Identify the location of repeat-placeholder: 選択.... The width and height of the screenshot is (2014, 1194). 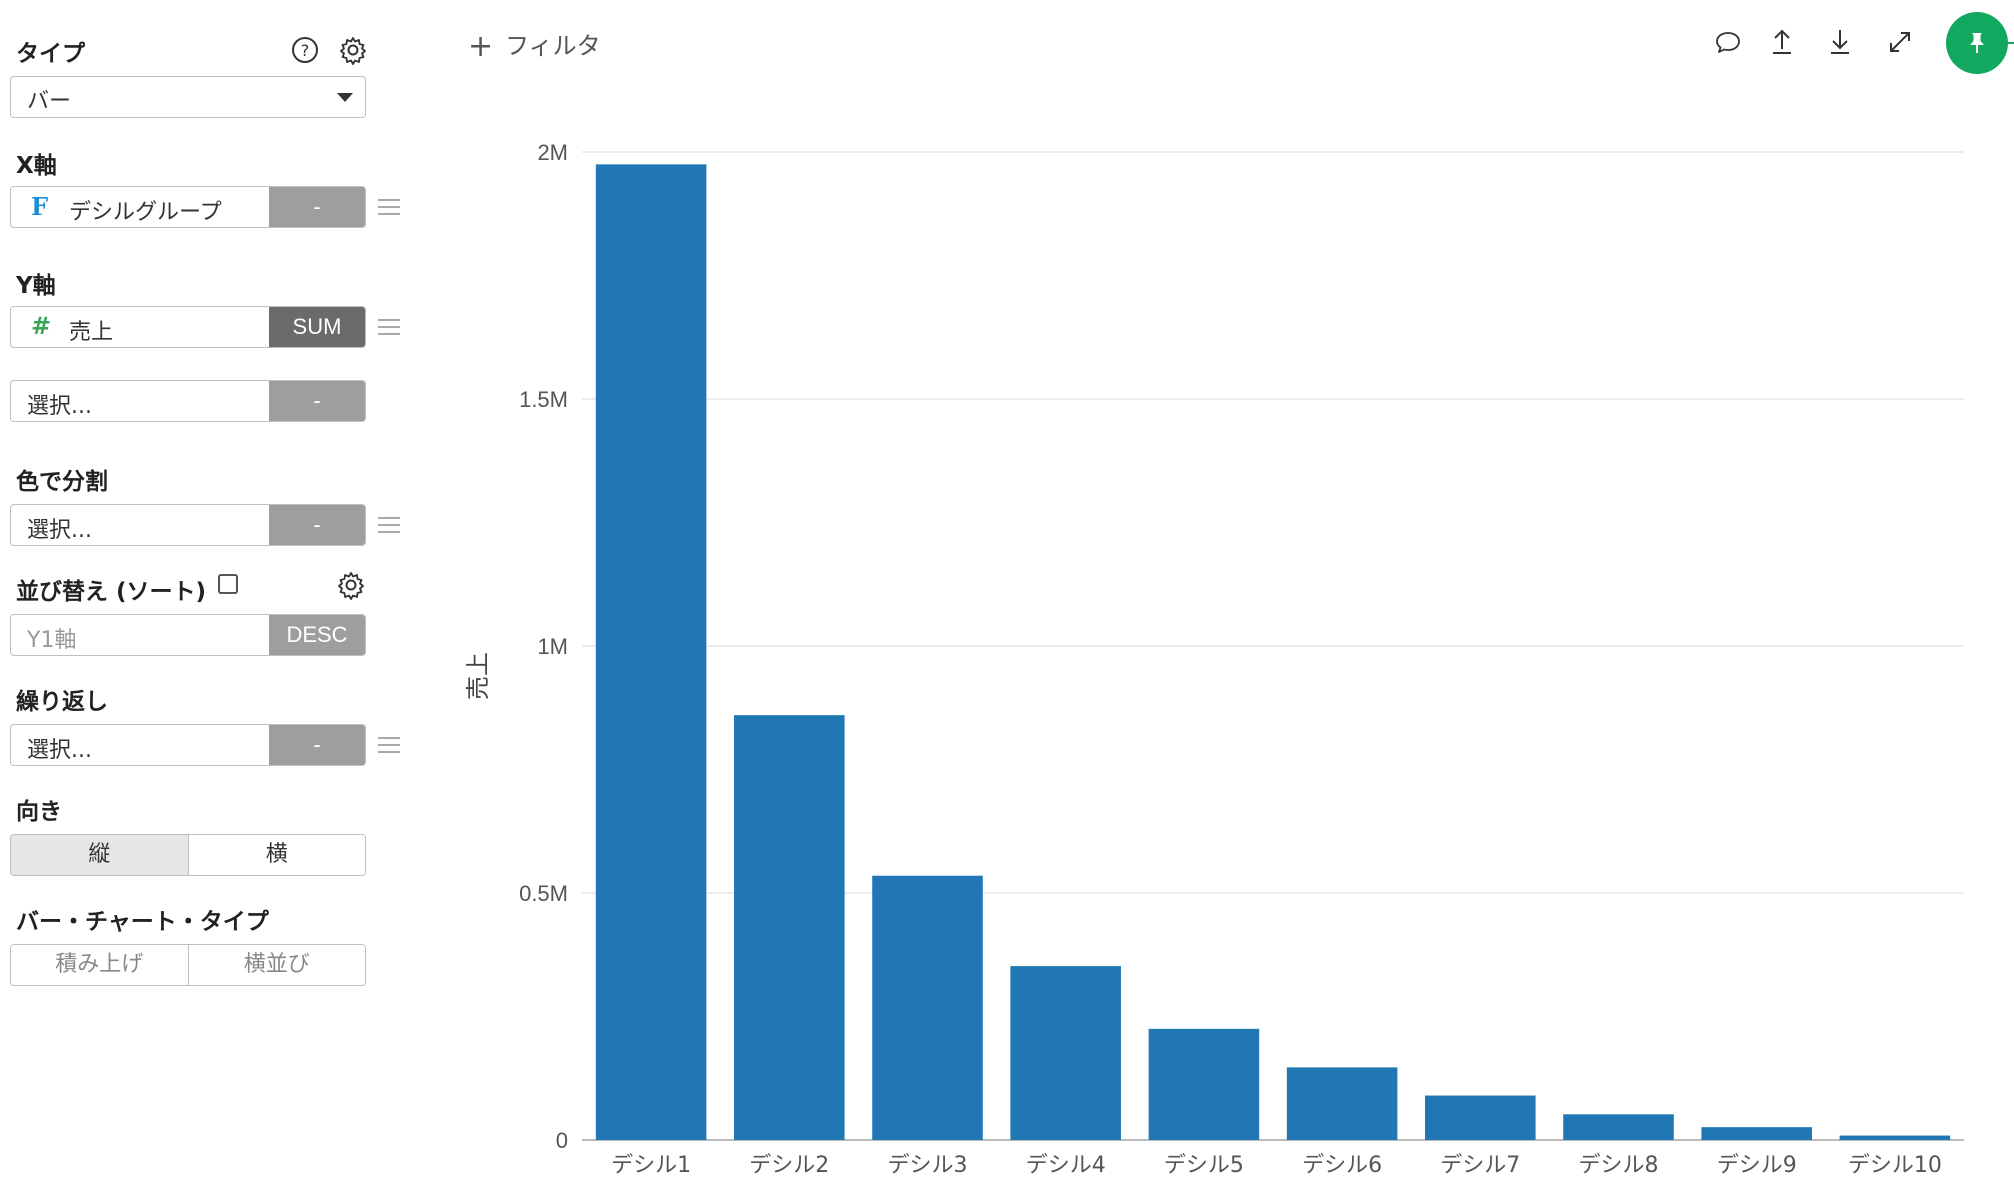
(59, 750).